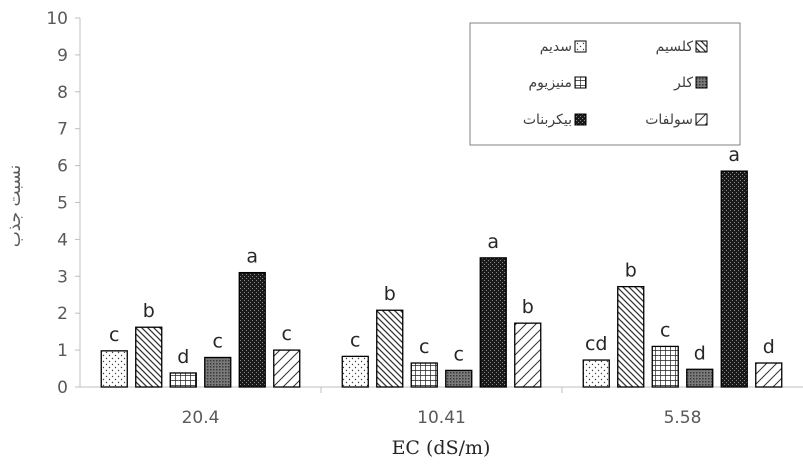 Image resolution: width=803 pixels, height=466 pixels. Describe the element at coordinates (62, 56) in the screenshot. I see `y-tick-label: 9` at that location.